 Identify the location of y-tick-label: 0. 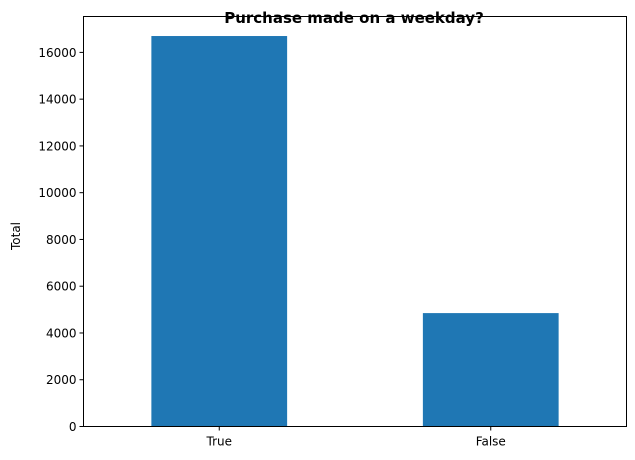
(73, 427).